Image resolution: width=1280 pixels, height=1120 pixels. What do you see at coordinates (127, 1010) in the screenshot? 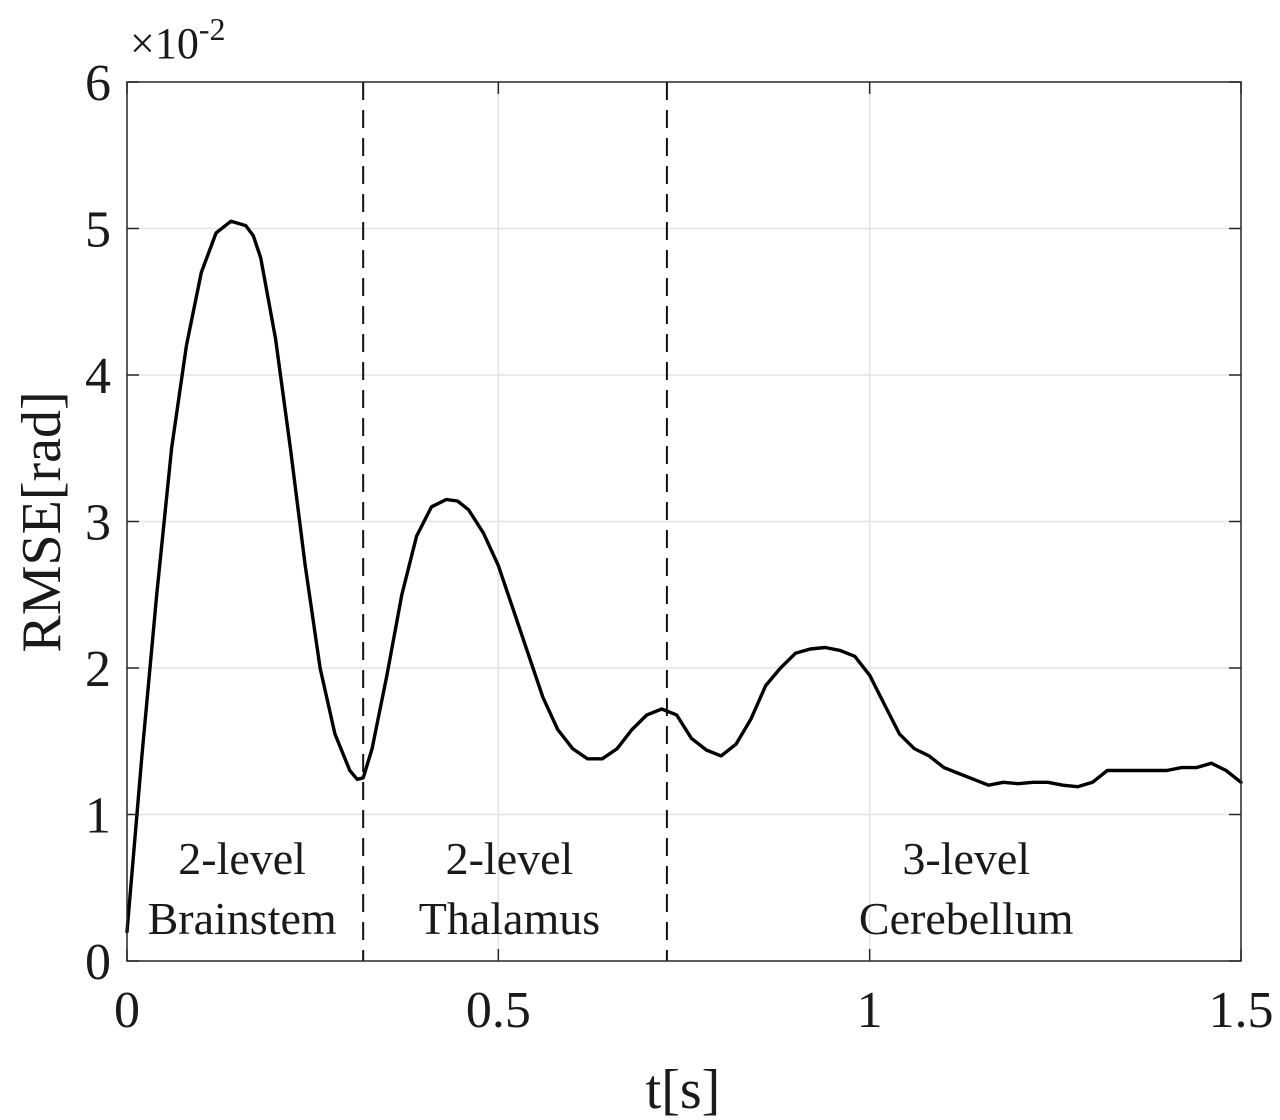
I see `x-tick-label: 0` at bounding box center [127, 1010].